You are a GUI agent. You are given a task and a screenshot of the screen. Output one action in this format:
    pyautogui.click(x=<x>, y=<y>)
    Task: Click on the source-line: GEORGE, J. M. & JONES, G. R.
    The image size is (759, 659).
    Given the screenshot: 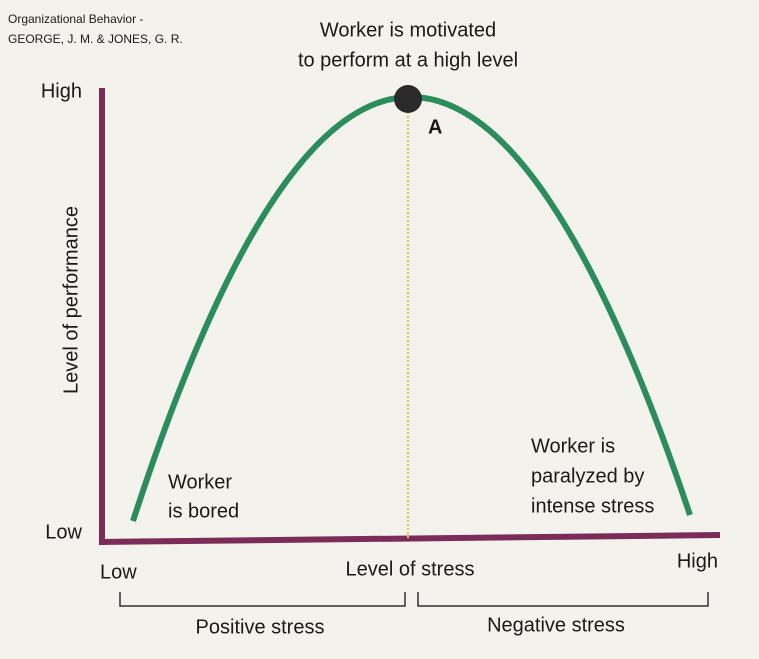 What is the action you would take?
    pyautogui.click(x=95, y=39)
    